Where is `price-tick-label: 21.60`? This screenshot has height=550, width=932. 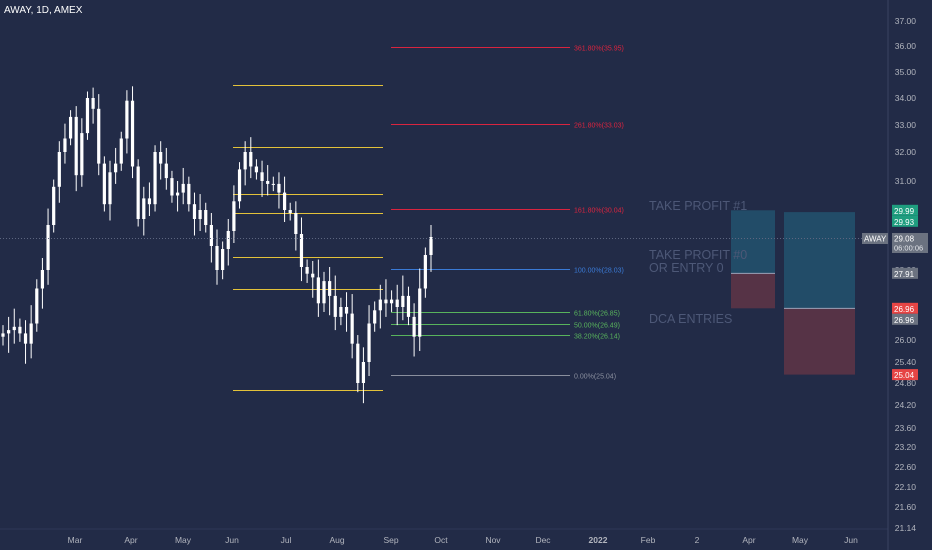
price-tick-label: 21.60 is located at coordinates (906, 507).